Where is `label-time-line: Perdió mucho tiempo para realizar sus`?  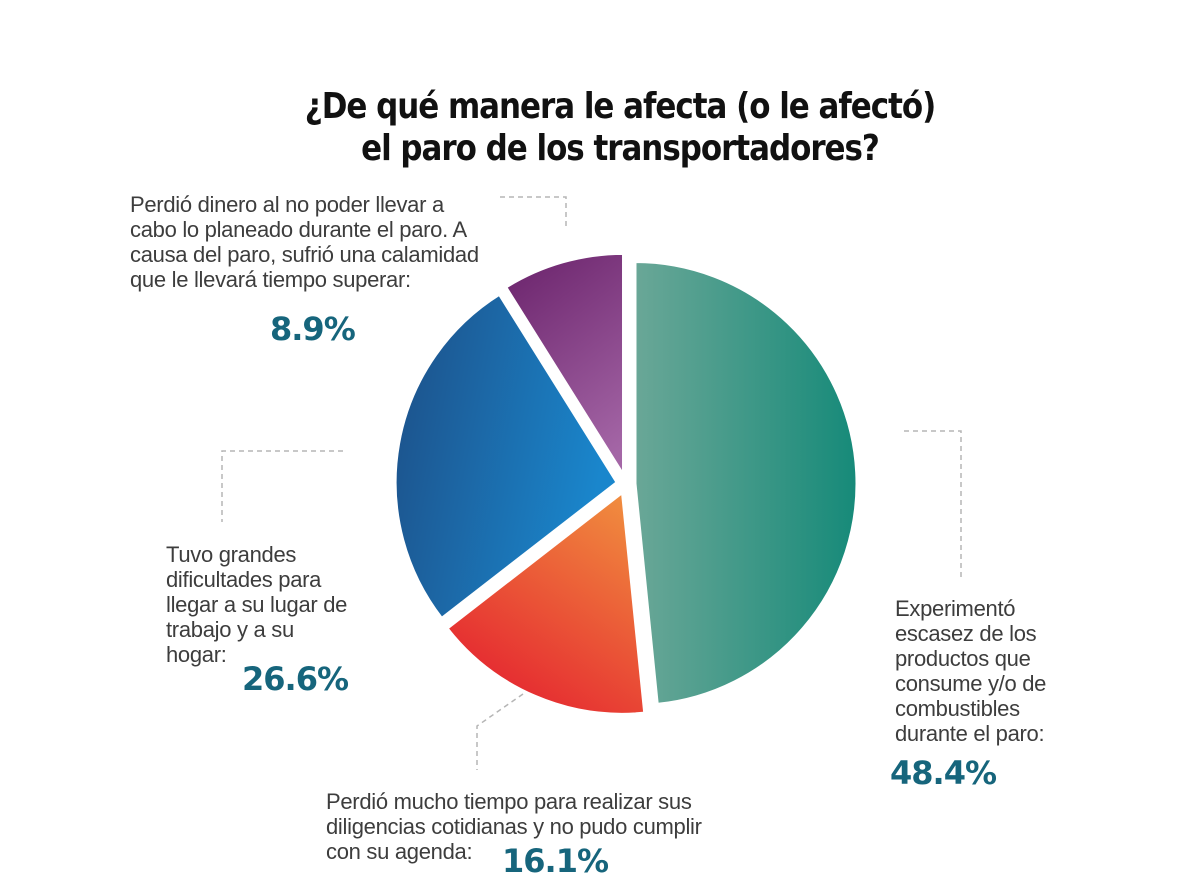 label-time-line: Perdió mucho tiempo para realizar sus is located at coordinates (509, 801).